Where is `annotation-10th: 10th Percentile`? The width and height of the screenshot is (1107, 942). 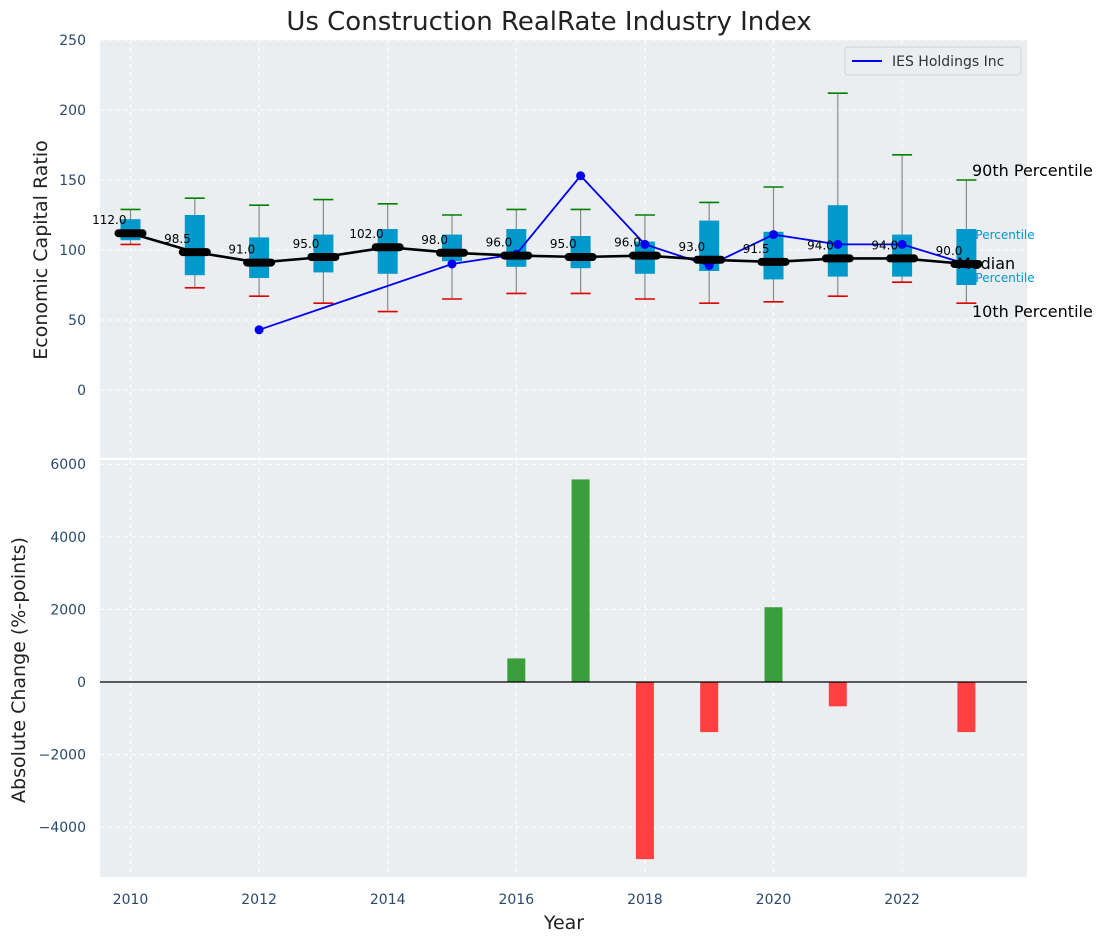 annotation-10th: 10th Percentile is located at coordinates (1032, 311).